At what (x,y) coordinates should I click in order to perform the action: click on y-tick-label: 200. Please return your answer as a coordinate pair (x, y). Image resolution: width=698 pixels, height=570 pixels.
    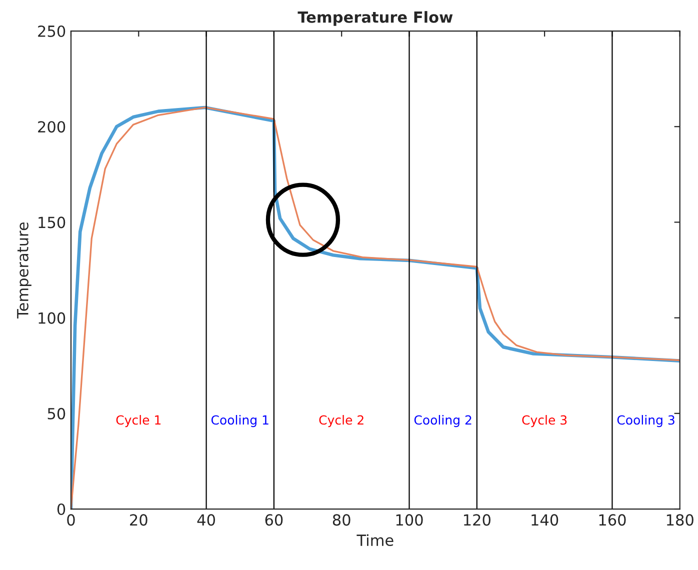
    Looking at the image, I should click on (52, 127).